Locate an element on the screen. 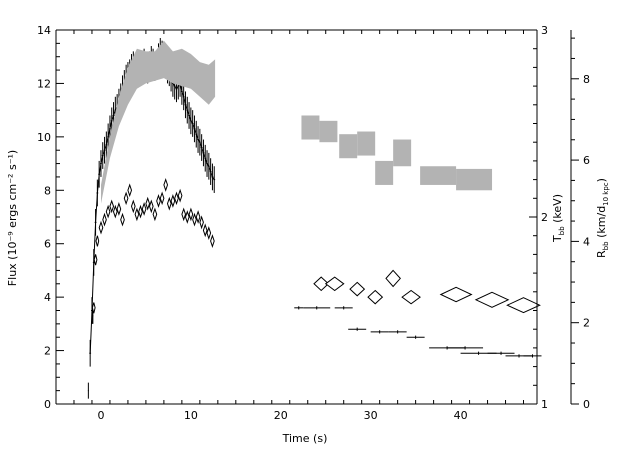 The image size is (640, 457). y-tick-label-left: 8 is located at coordinates (47, 190).